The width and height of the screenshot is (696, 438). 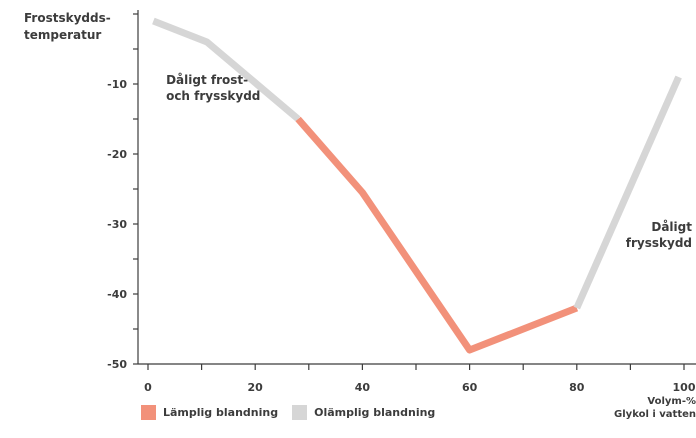 I want to click on legend: Lämplig blandning Olämplig blandning, so click(x=295, y=412).